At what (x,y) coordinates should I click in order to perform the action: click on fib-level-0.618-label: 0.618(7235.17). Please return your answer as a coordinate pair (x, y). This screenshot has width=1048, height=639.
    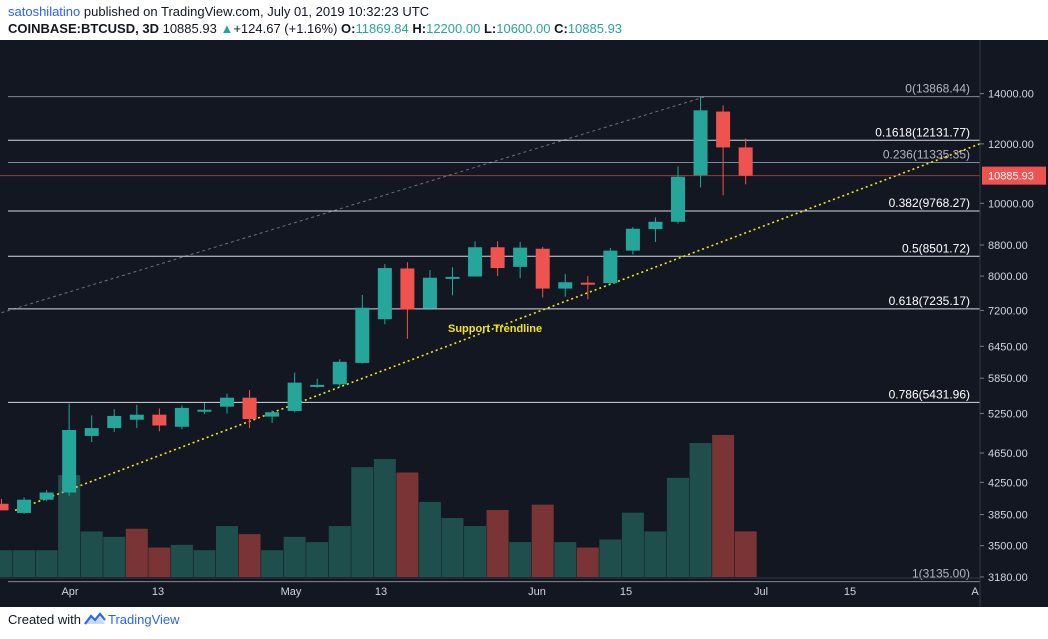
    Looking at the image, I should click on (929, 301).